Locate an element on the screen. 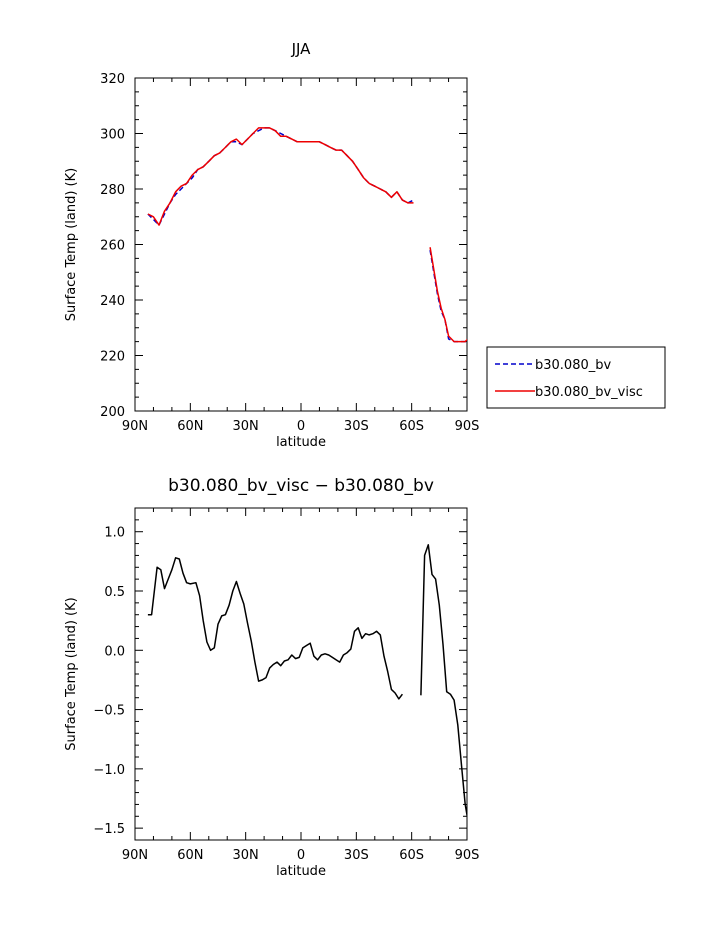 The image size is (723, 935). y-tick-label: 240 is located at coordinates (112, 301).